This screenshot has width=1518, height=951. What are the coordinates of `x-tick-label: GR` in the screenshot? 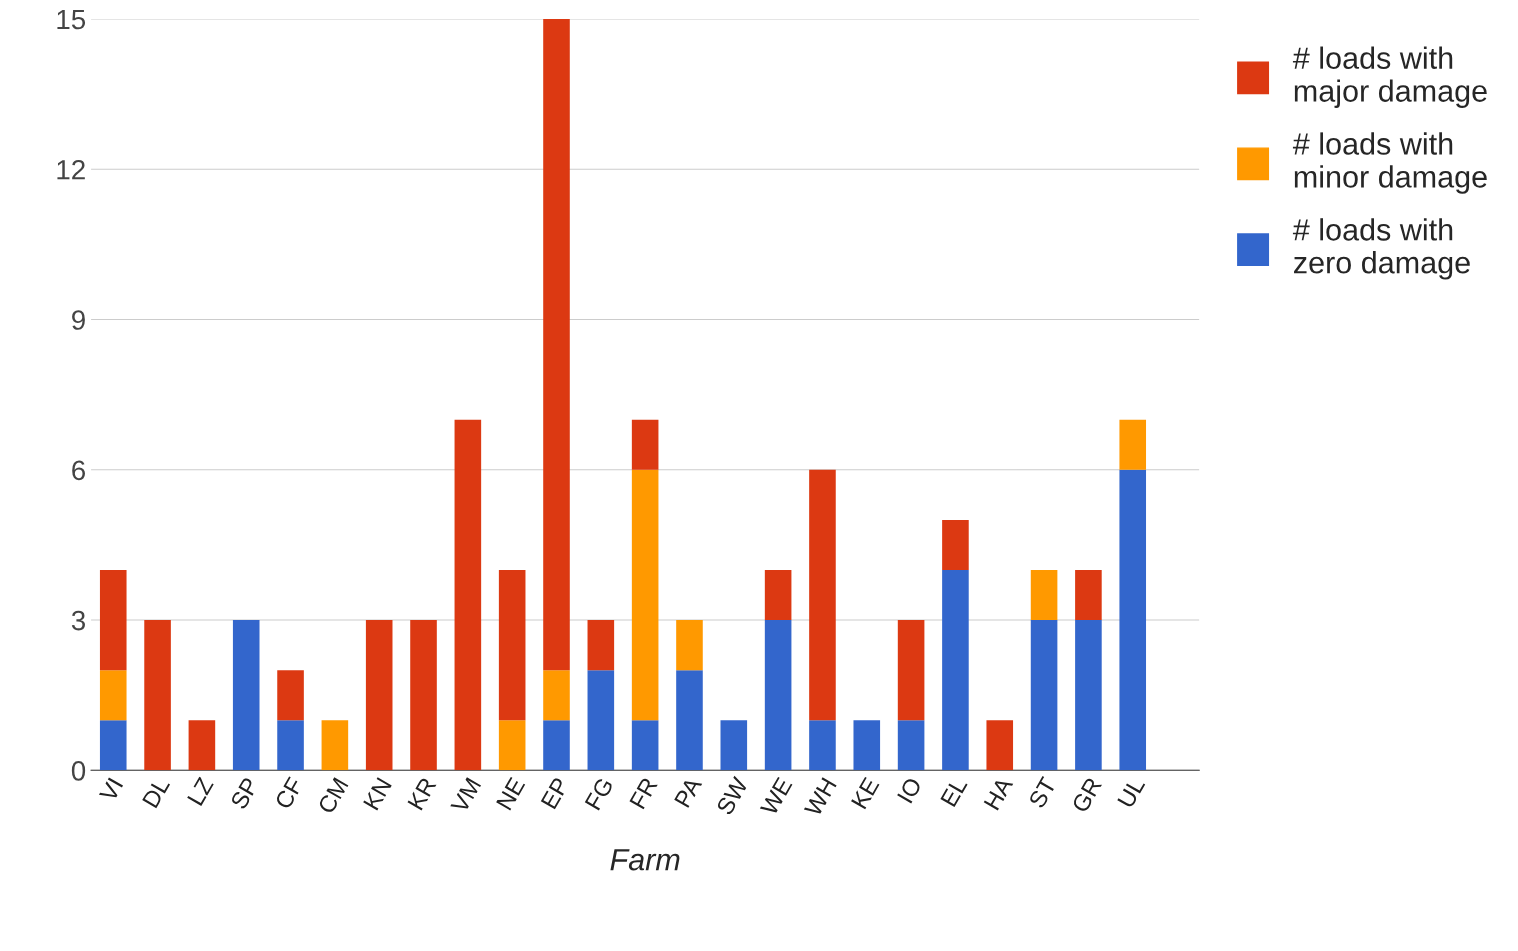 It's located at (1087, 795).